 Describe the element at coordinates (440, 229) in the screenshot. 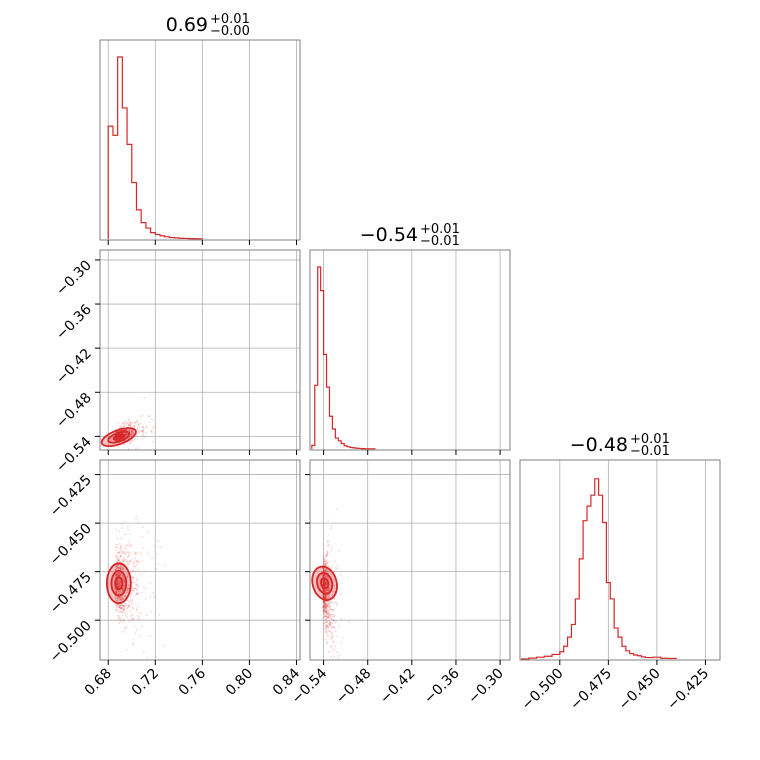

I see `title-plus: +0.01` at that location.